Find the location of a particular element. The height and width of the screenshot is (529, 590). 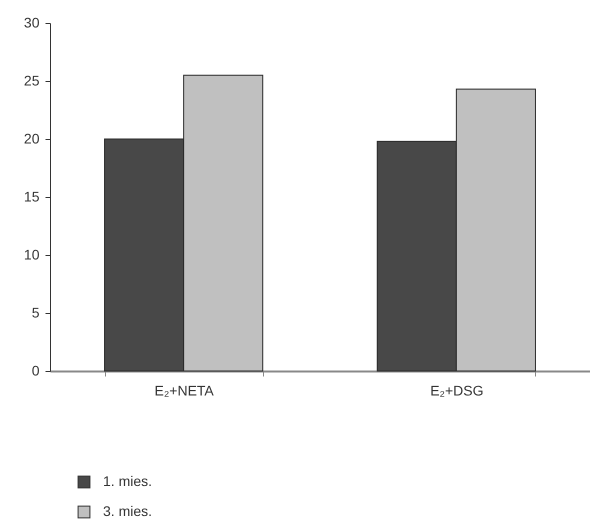

legend-label: 1. mies. is located at coordinates (127, 481).